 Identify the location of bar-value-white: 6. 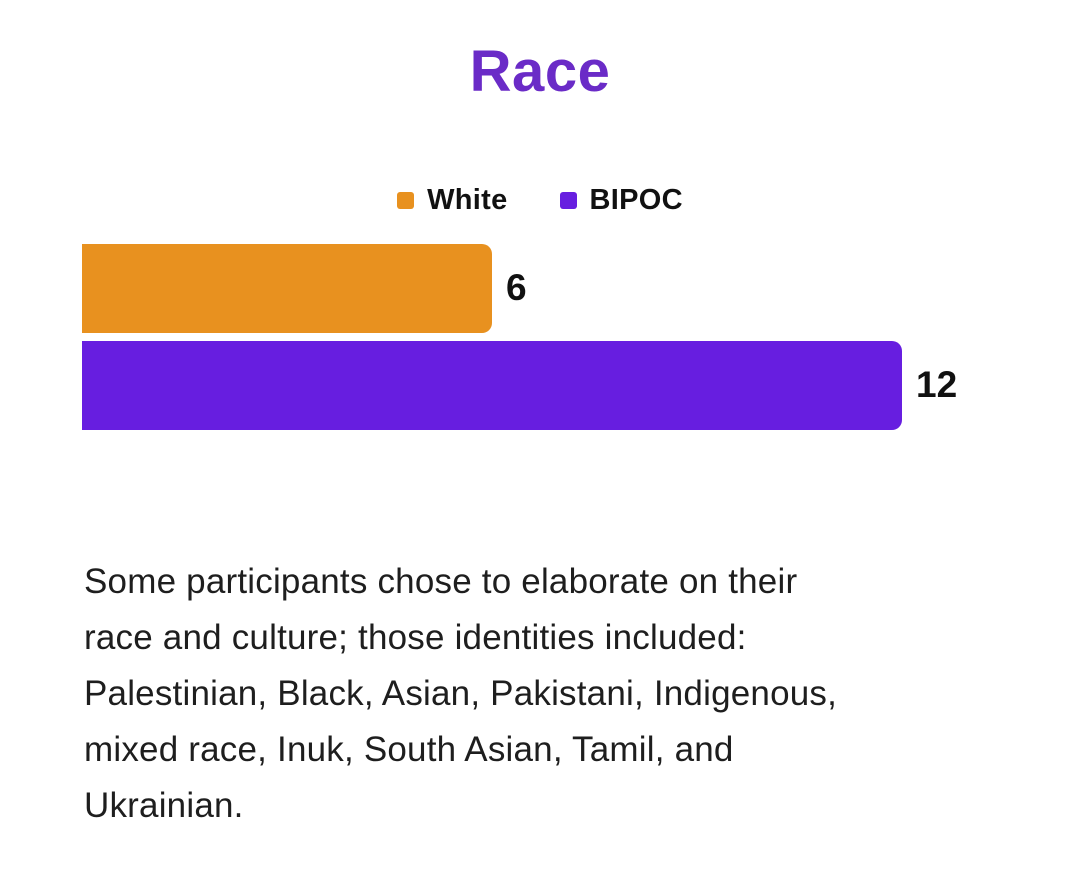
(516, 288).